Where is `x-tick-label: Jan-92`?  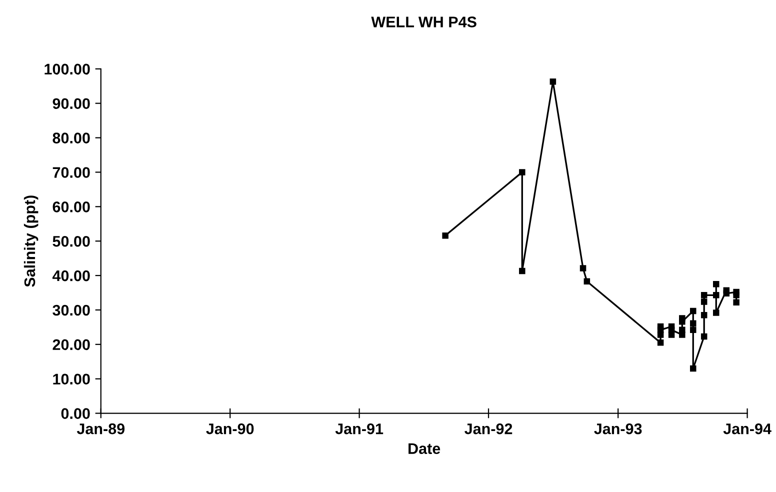
x-tick-label: Jan-92 is located at coordinates (488, 428).